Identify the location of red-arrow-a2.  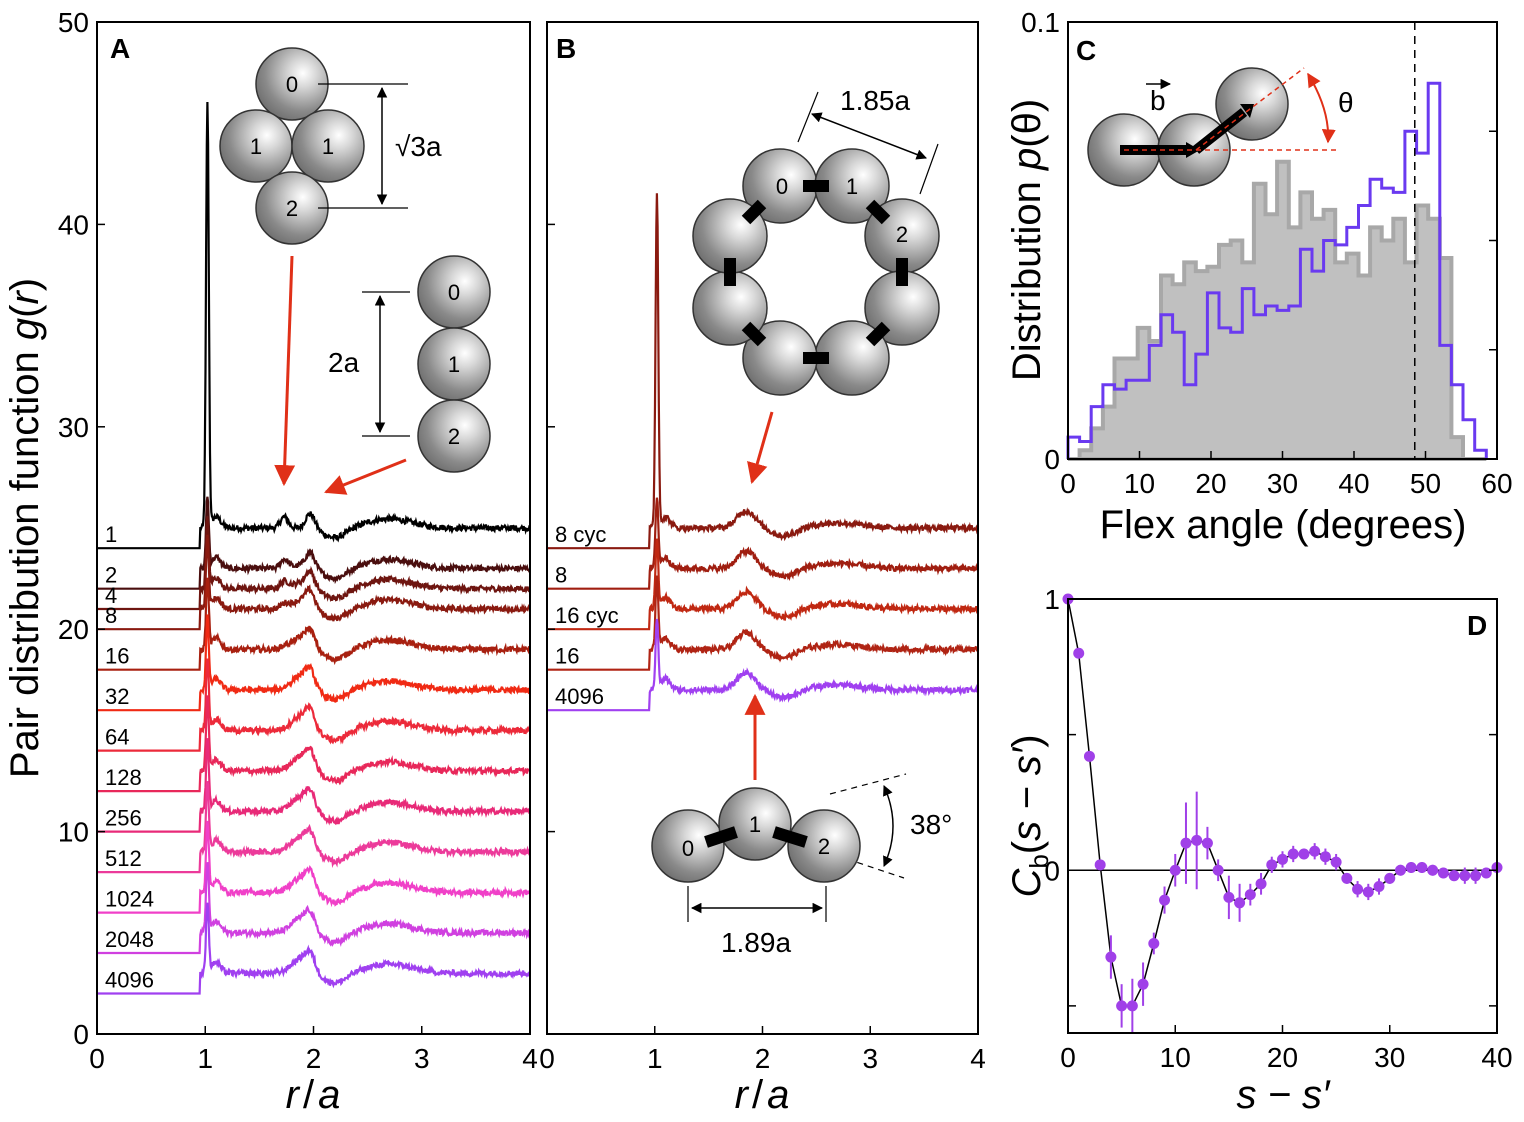
(365, 476).